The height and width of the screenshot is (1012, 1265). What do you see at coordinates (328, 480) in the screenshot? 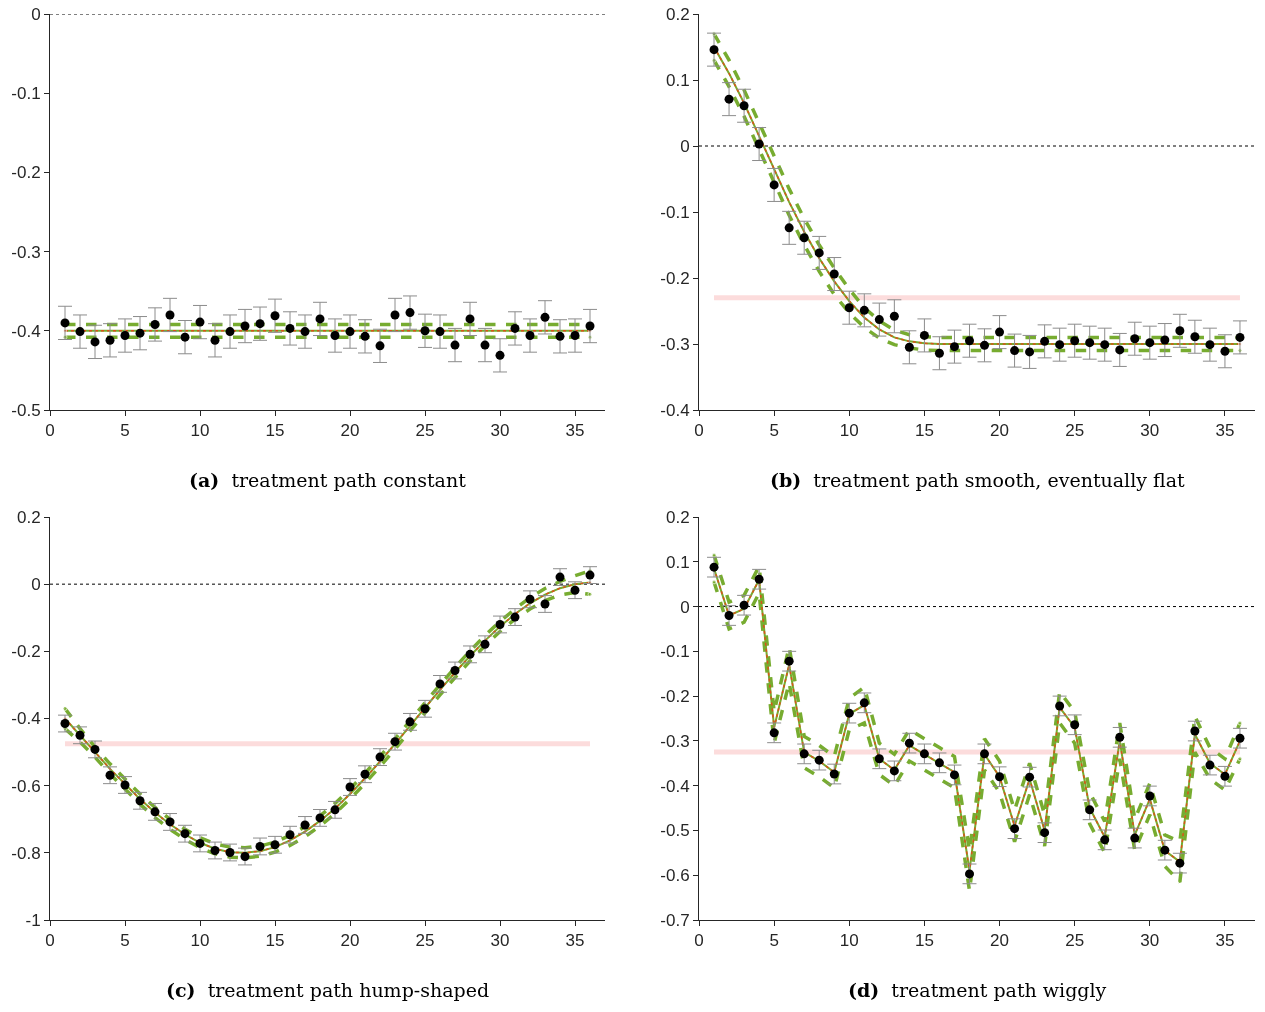
I see `text: (a) treatment path constant` at bounding box center [328, 480].